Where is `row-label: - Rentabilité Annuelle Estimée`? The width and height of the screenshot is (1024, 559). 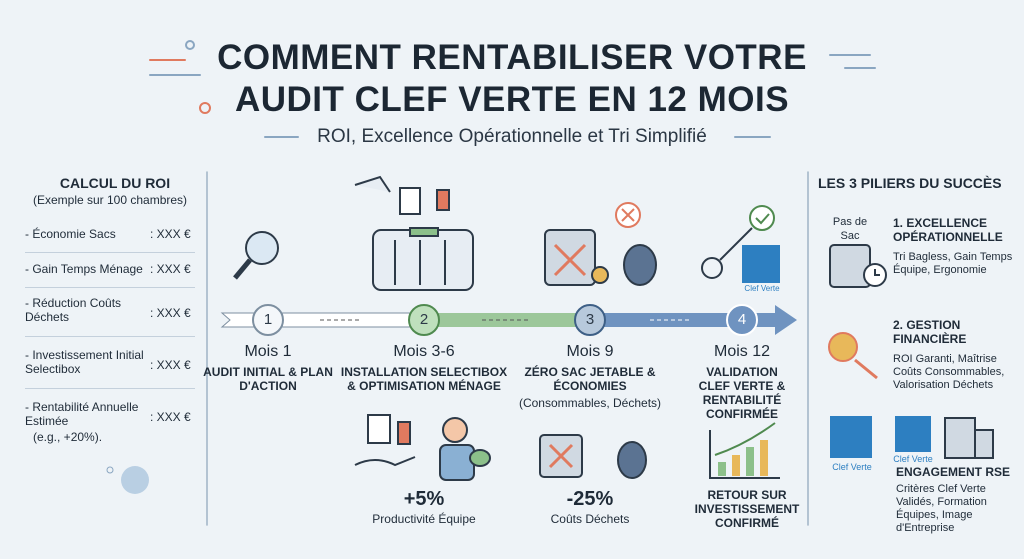 row-label: - Rentabilité Annuelle Estimée is located at coordinates (82, 414).